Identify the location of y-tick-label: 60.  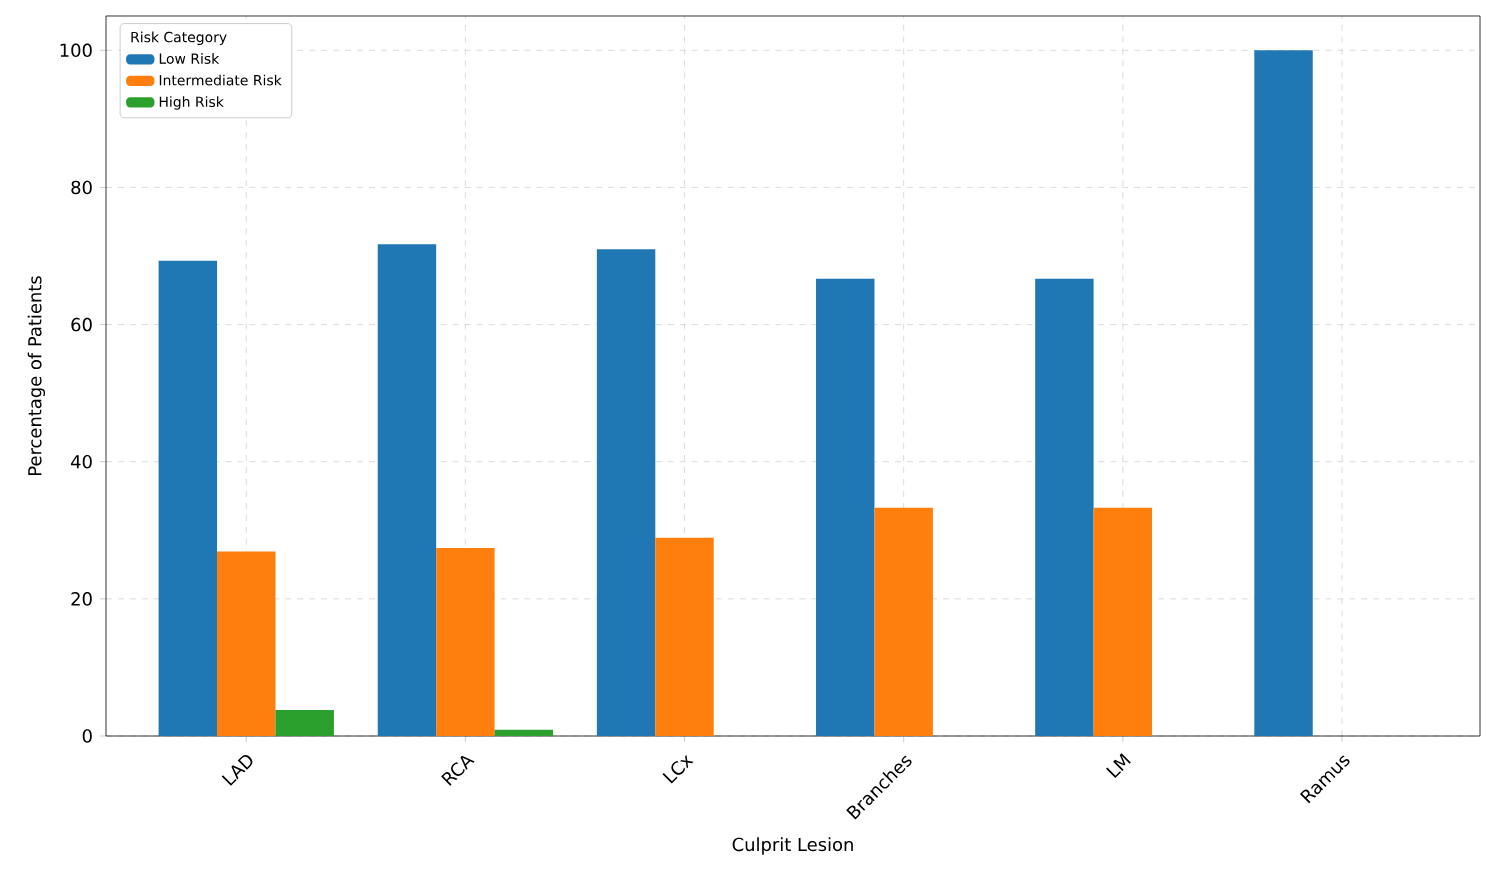
(81, 324).